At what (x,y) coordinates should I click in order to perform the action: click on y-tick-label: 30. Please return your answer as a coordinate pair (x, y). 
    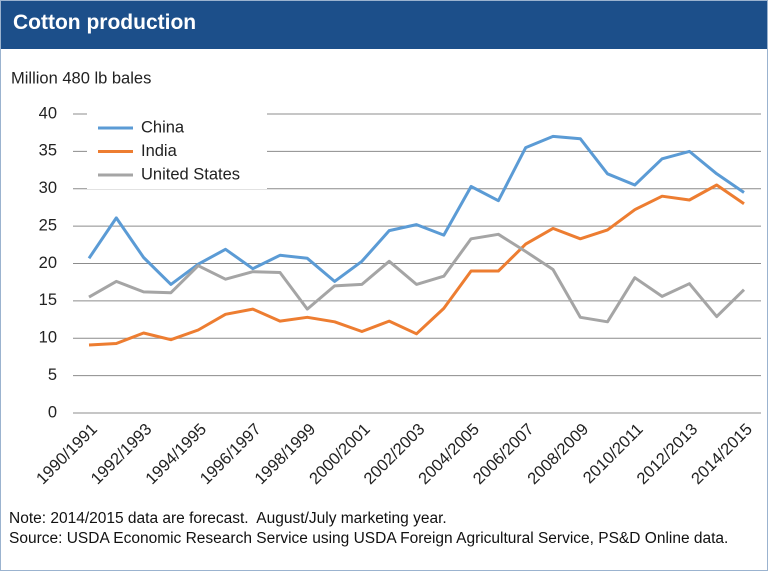
    Looking at the image, I should click on (48, 188).